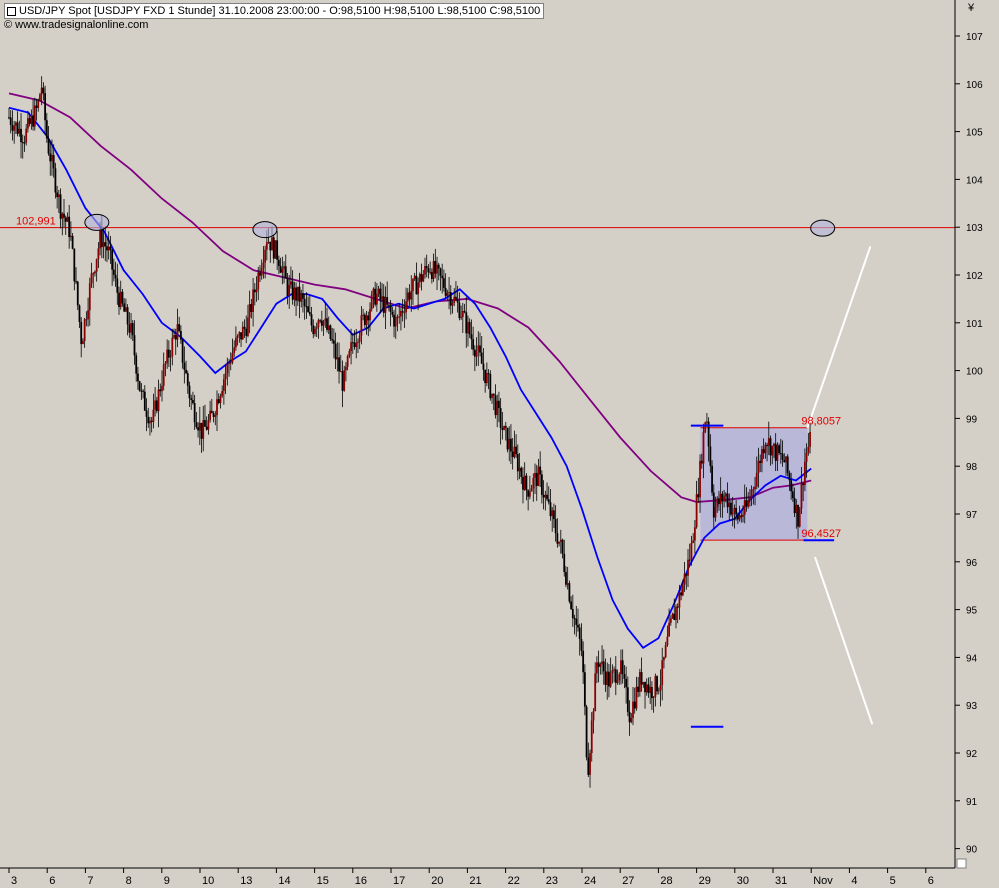 This screenshot has height=888, width=999. What do you see at coordinates (974, 37) in the screenshot?
I see `y-tick-label: 107` at bounding box center [974, 37].